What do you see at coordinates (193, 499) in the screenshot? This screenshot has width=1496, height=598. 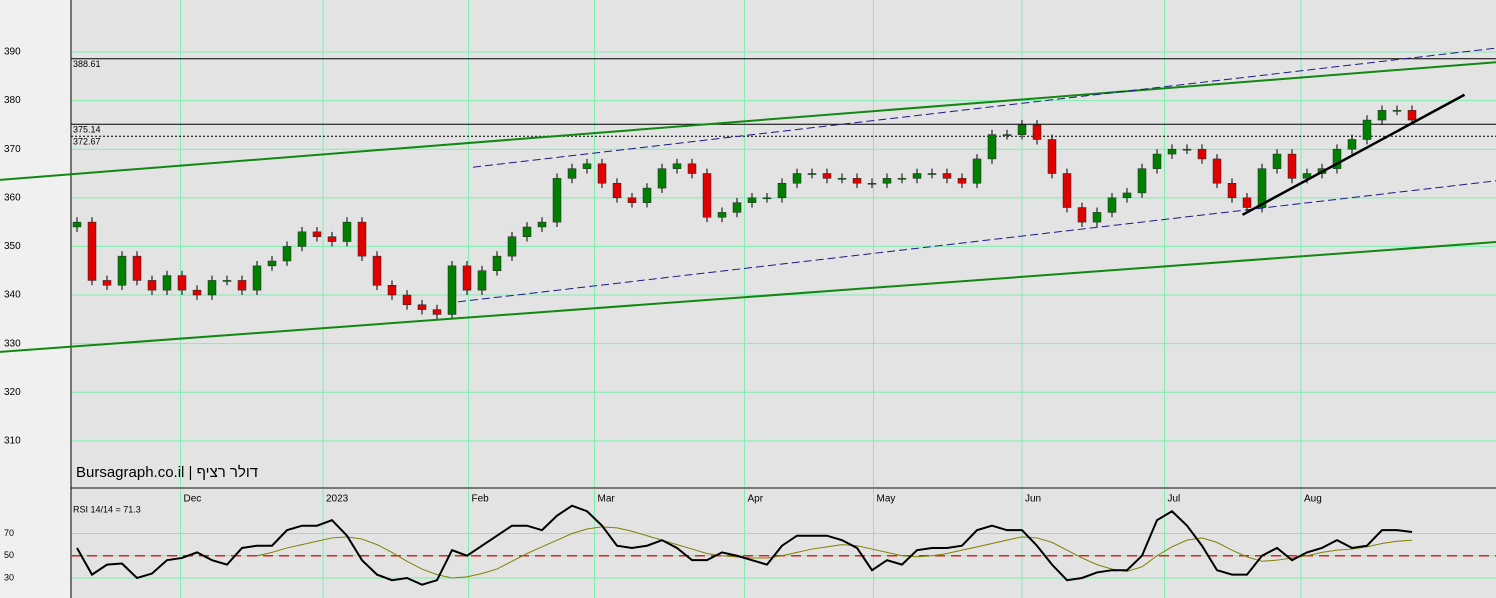 I see `x-tick-label: Dec` at bounding box center [193, 499].